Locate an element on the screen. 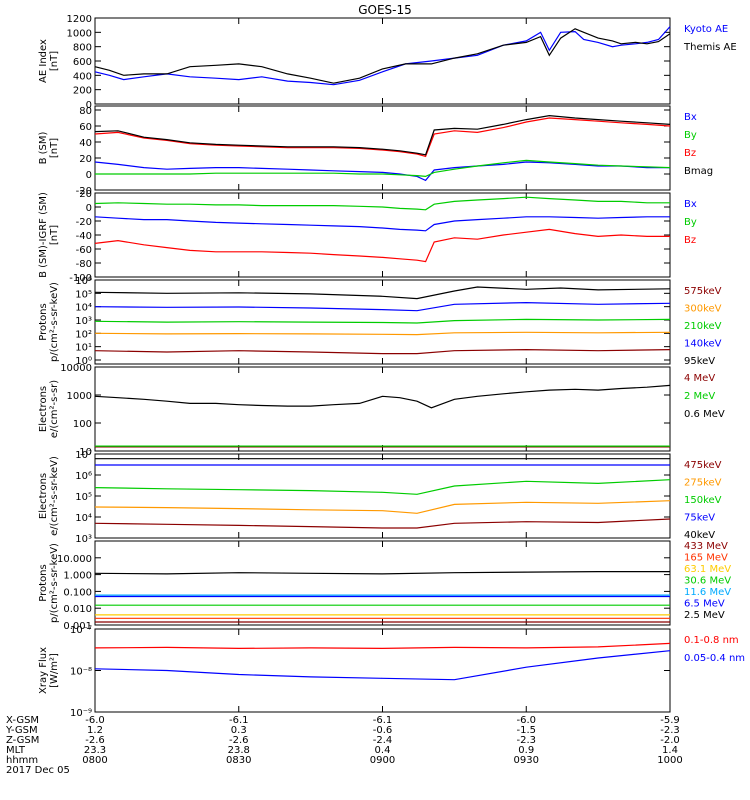 This screenshot has width=750, height=800. y-tick-label: 10000 is located at coordinates (76, 368).